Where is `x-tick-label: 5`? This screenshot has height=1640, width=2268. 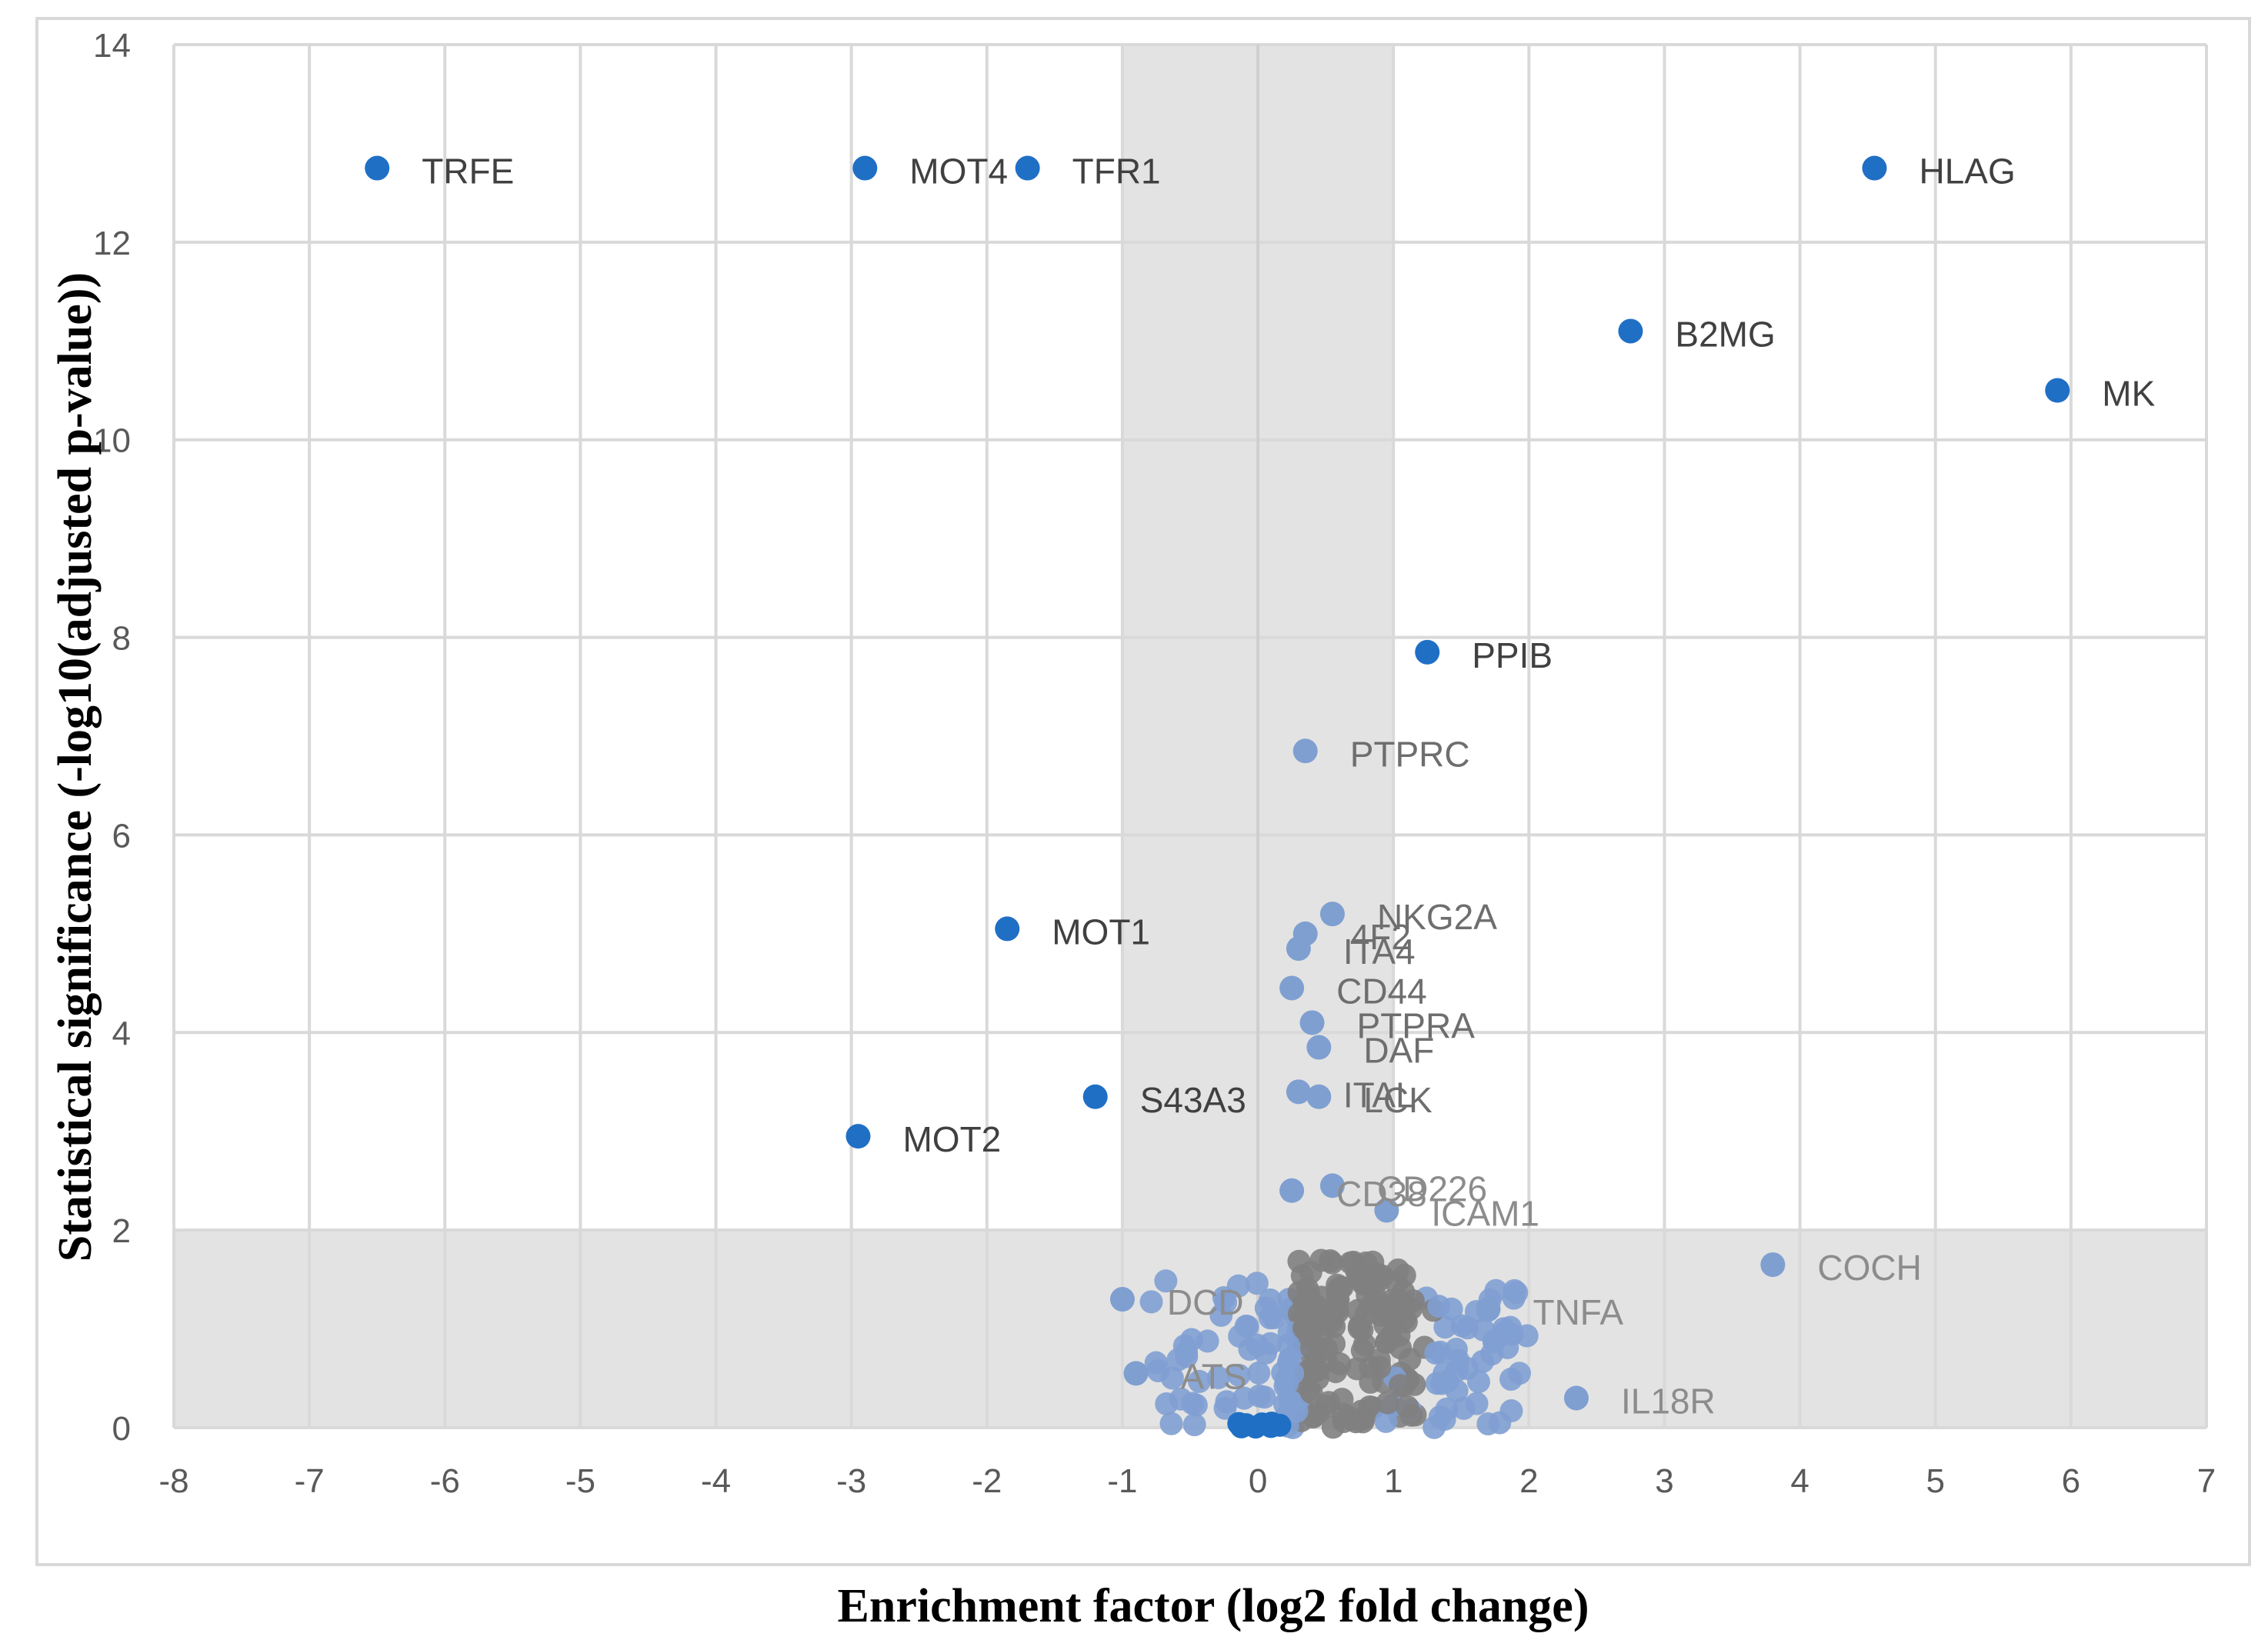
x-tick-label: 5 is located at coordinates (1935, 1481).